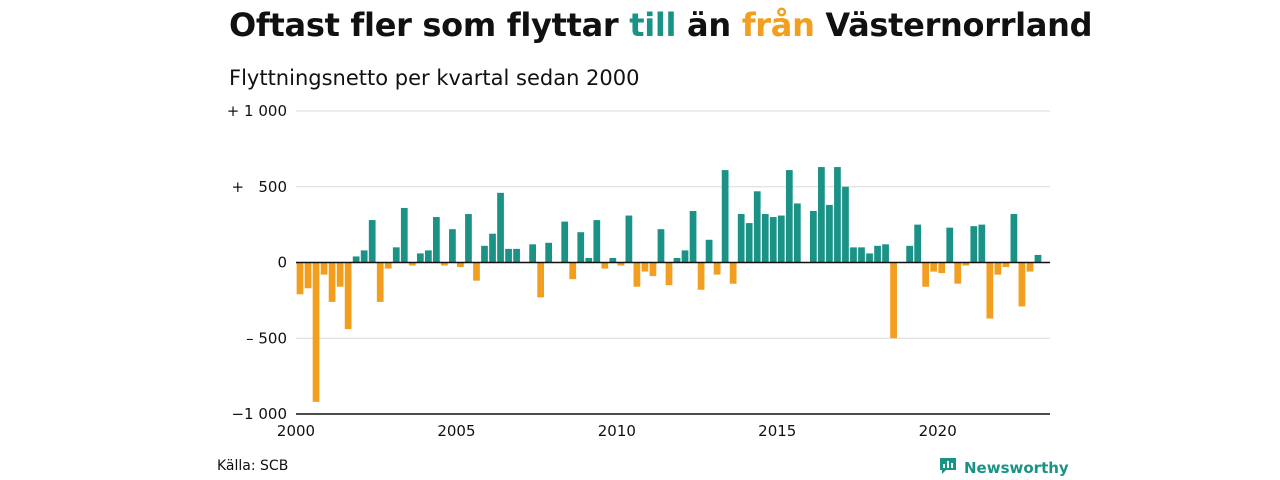  What do you see at coordinates (456, 431) in the screenshot?
I see `x-tick-label: 2005` at bounding box center [456, 431].